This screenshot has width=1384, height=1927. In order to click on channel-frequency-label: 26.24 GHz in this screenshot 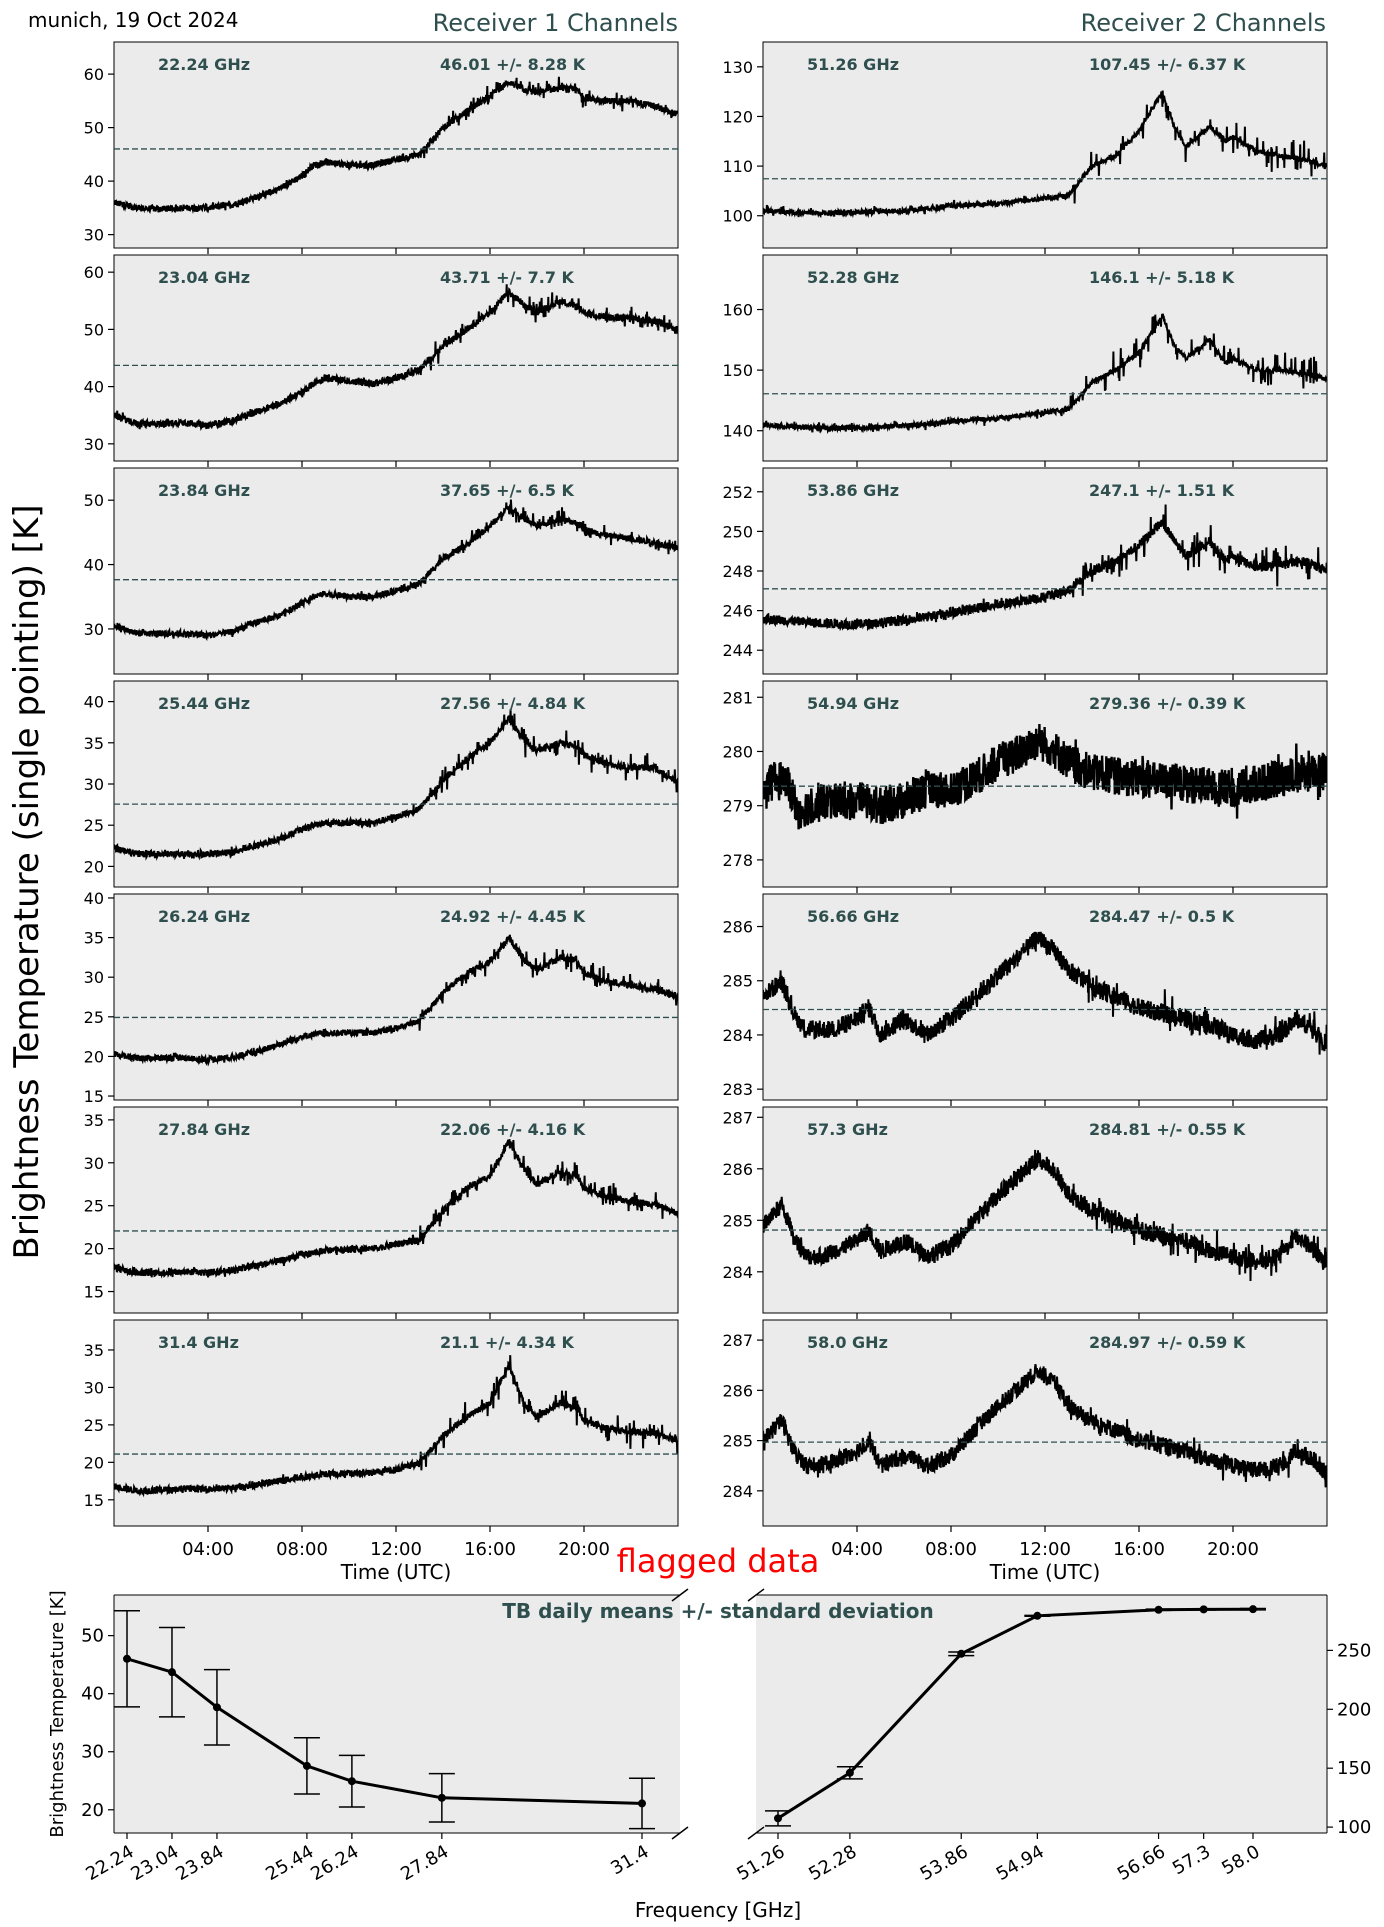, I will do `click(204, 916)`.